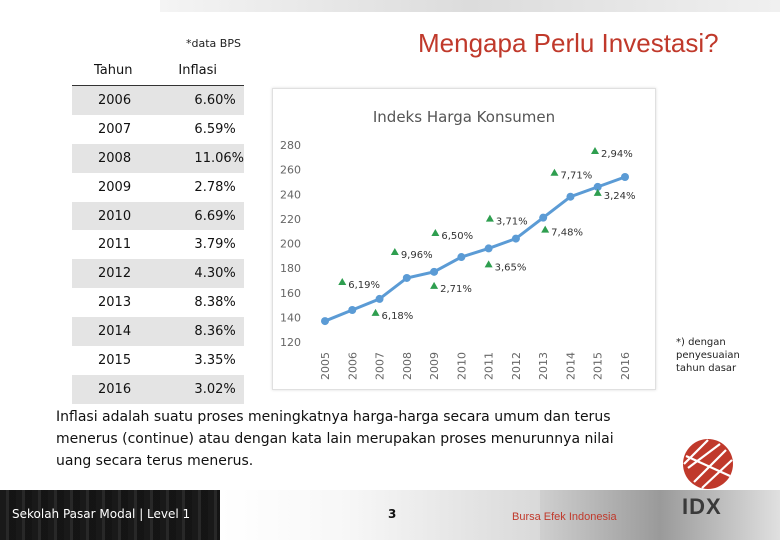  Describe the element at coordinates (516, 366) in the screenshot. I see `x-tick-label: 2012` at that location.